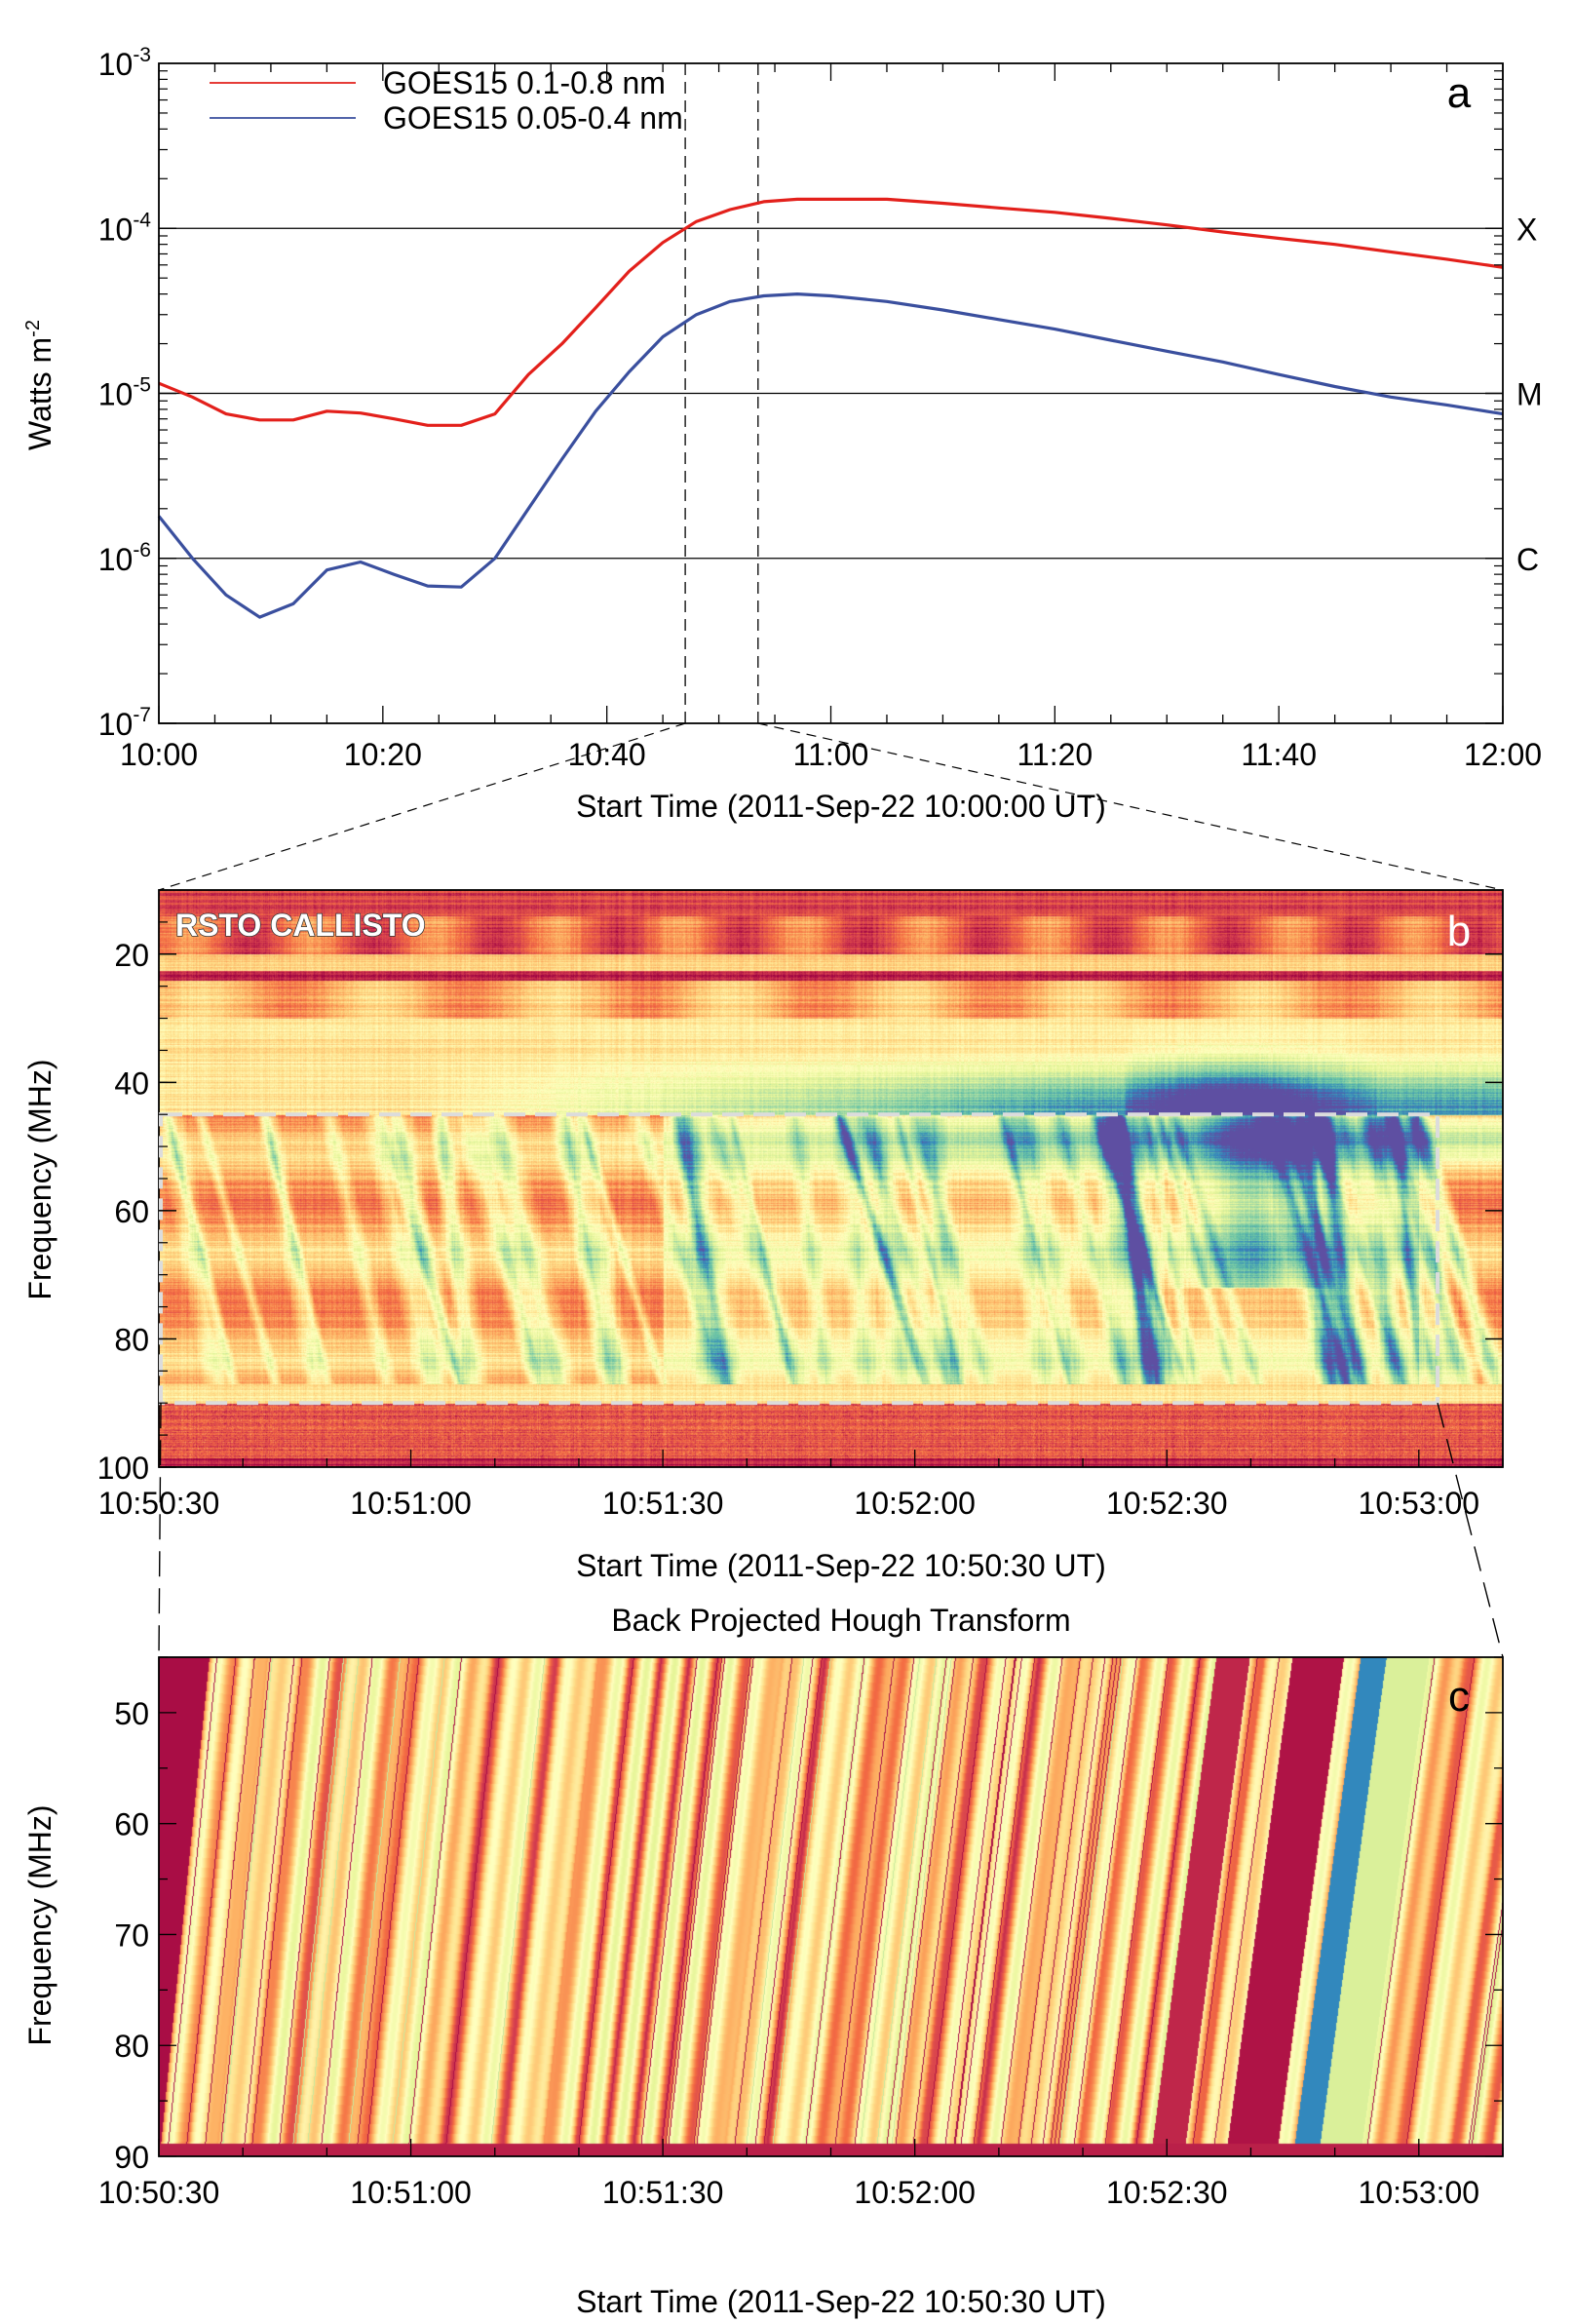 The image size is (1573, 2324). What do you see at coordinates (125, 558) in the screenshot?
I see `y-tick-label: 10-6` at bounding box center [125, 558].